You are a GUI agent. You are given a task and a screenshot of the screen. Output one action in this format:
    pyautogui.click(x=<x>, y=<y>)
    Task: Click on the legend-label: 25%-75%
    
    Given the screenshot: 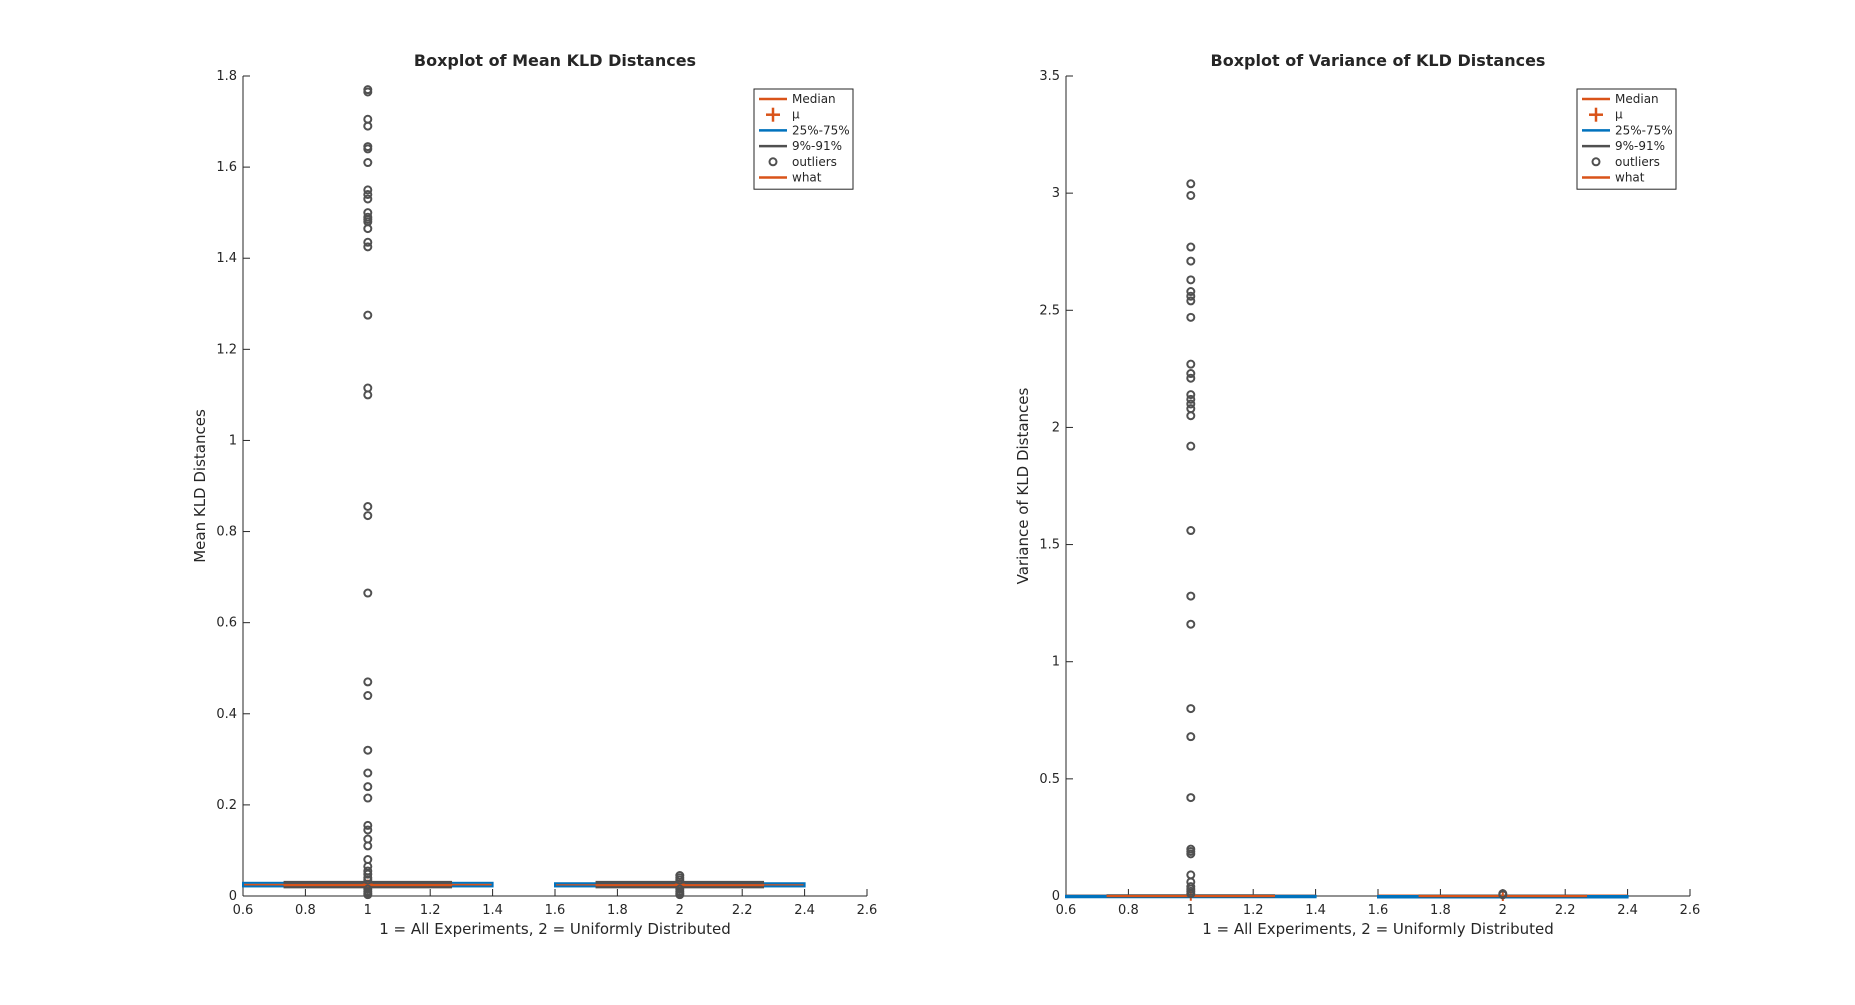 What is the action you would take?
    pyautogui.click(x=821, y=130)
    